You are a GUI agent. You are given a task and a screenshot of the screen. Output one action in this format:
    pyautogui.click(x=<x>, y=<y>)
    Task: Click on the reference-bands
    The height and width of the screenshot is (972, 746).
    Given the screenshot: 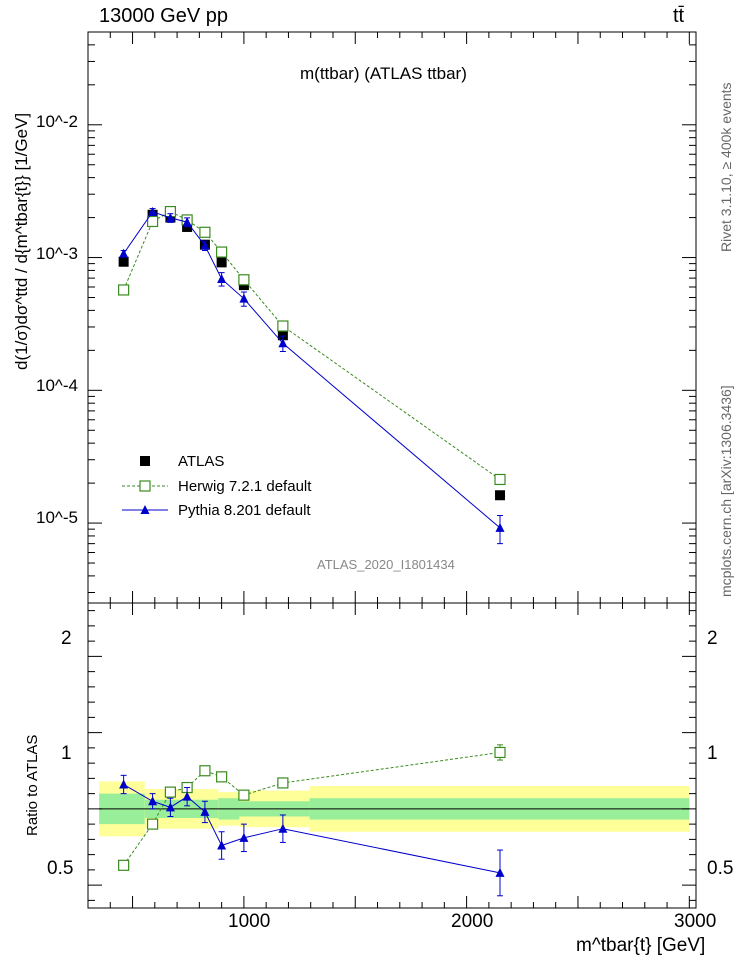 What is the action you would take?
    pyautogui.click(x=394, y=809)
    